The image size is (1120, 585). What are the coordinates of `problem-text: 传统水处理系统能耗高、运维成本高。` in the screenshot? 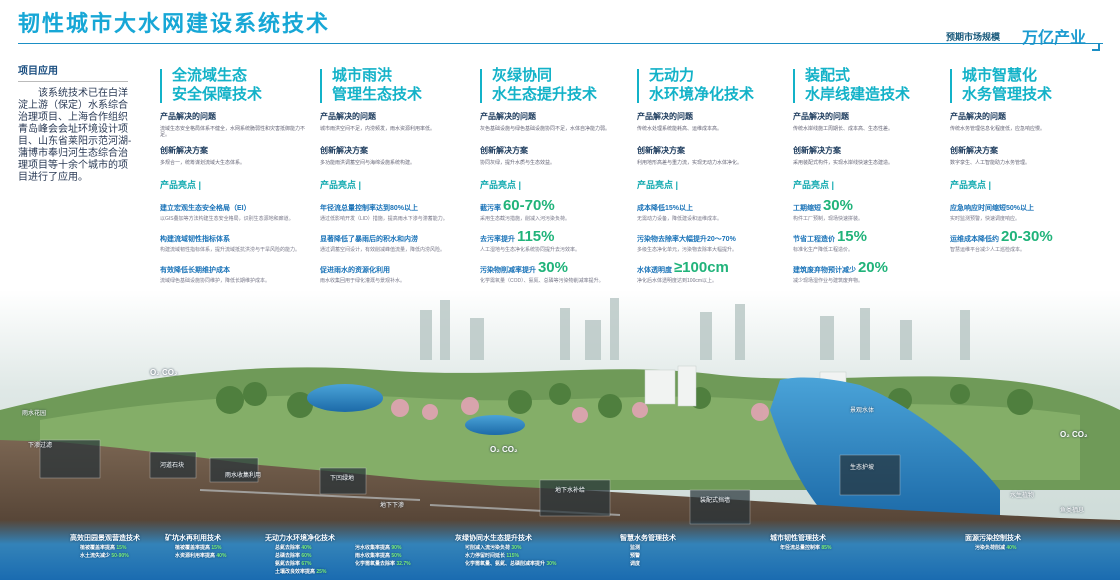 It's located at (680, 129).